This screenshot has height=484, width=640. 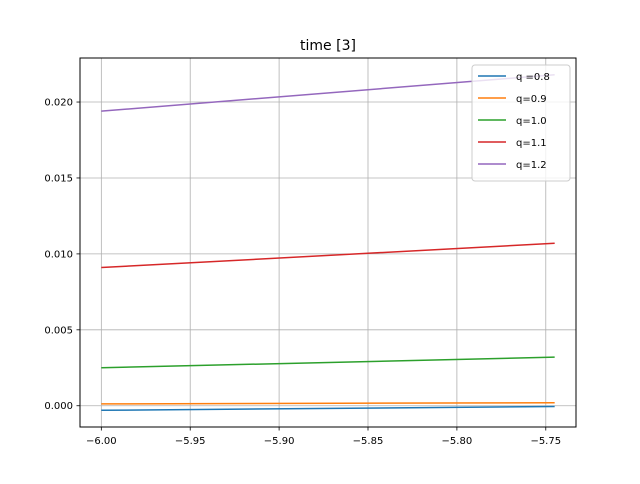 I want to click on x-tick-label: −5.80, so click(x=457, y=441).